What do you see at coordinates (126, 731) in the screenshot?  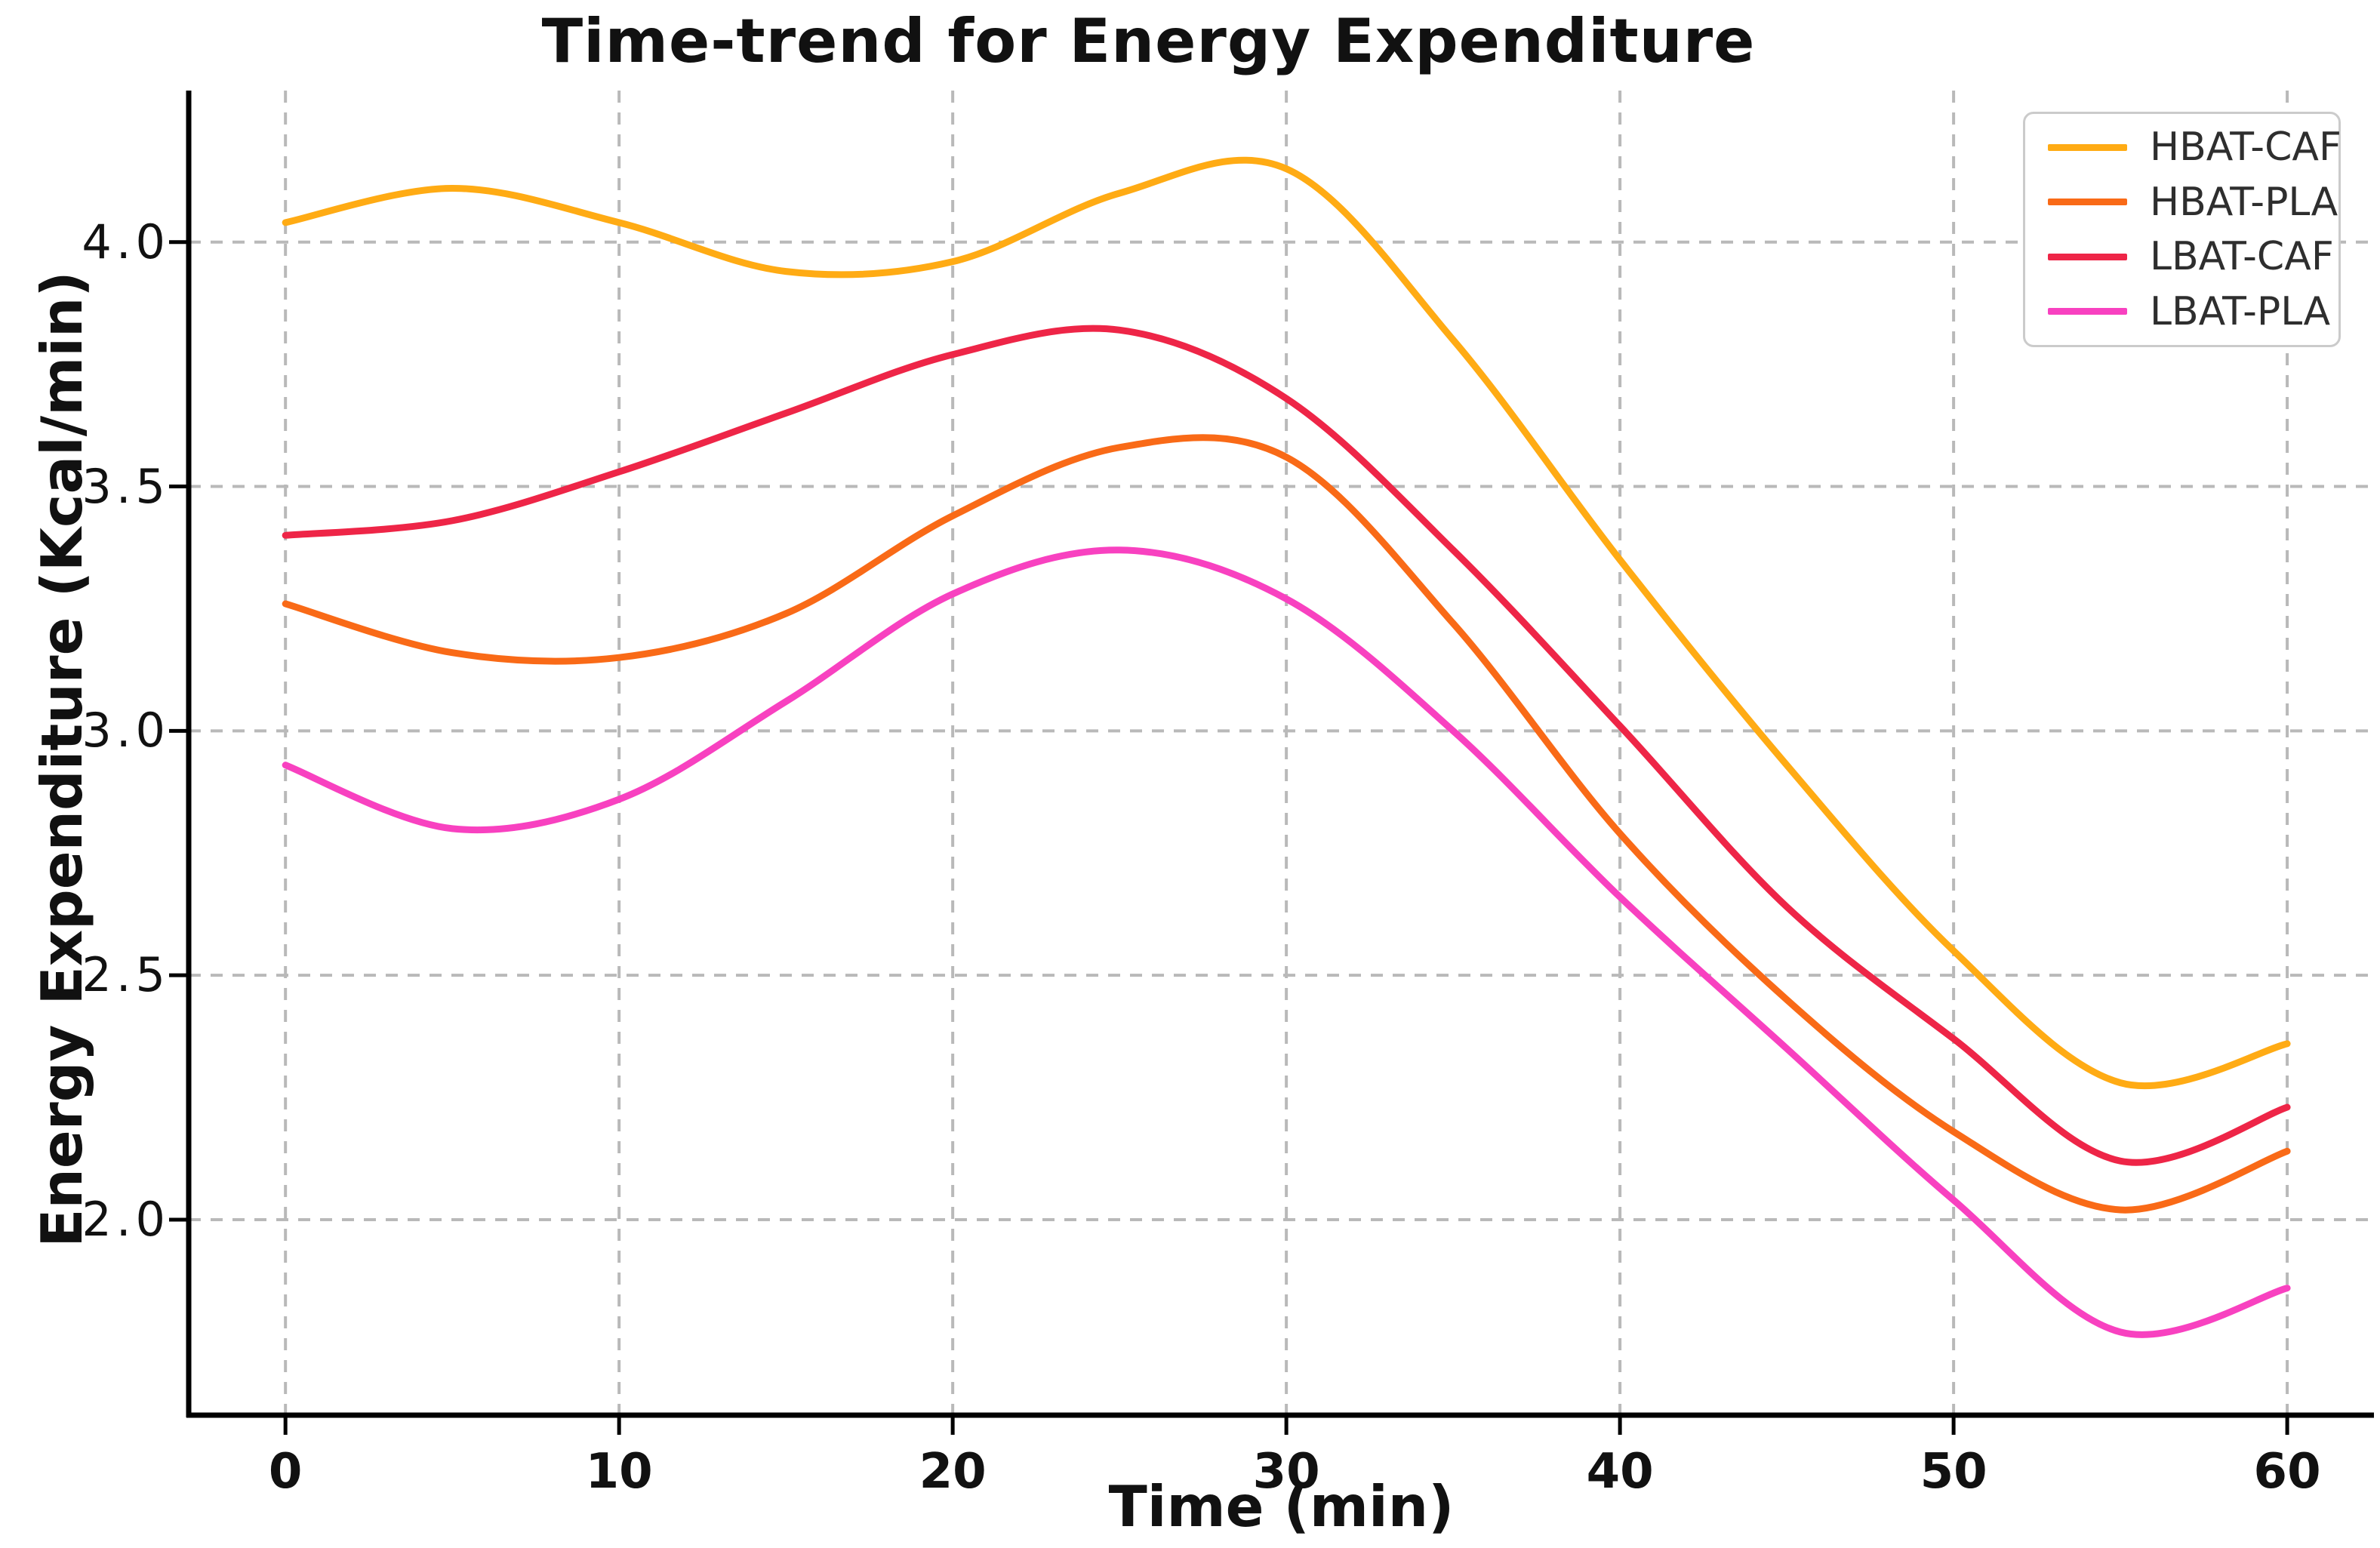 I see `y-tick-label: 3.0` at bounding box center [126, 731].